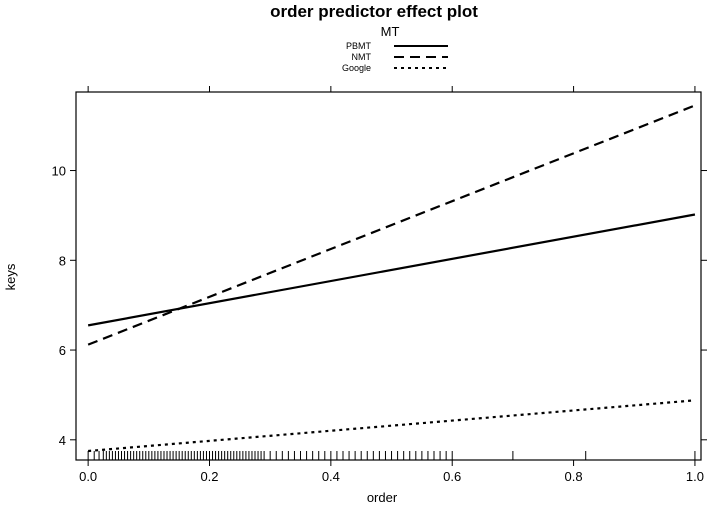  What do you see at coordinates (392, 426) in the screenshot?
I see `series-line-google` at bounding box center [392, 426].